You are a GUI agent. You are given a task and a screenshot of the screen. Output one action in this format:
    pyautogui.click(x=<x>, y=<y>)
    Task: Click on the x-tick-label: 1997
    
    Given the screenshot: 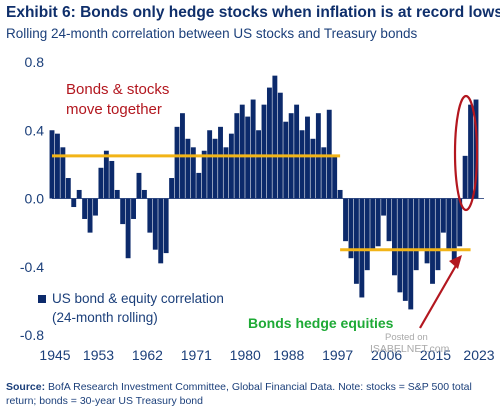 What is the action you would take?
    pyautogui.click(x=337, y=355)
    